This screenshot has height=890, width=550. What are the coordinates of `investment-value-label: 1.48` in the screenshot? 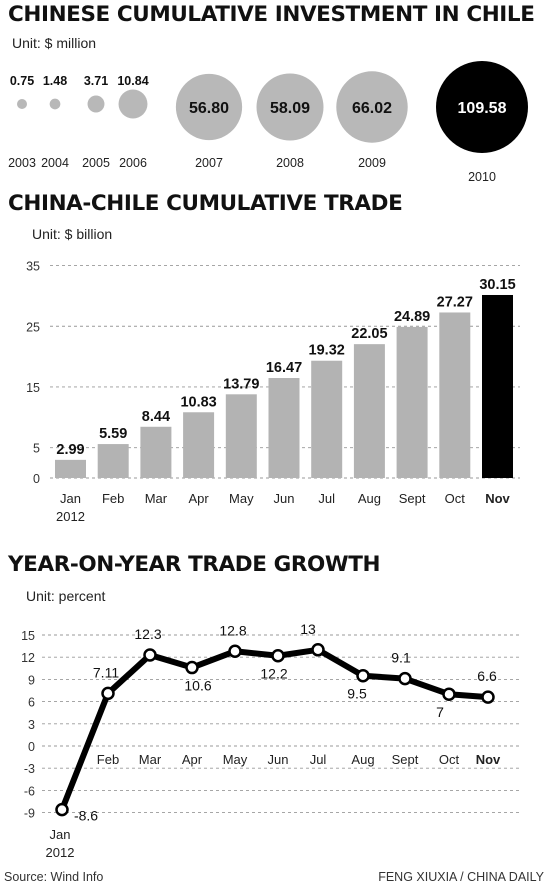 It's located at (55, 81).